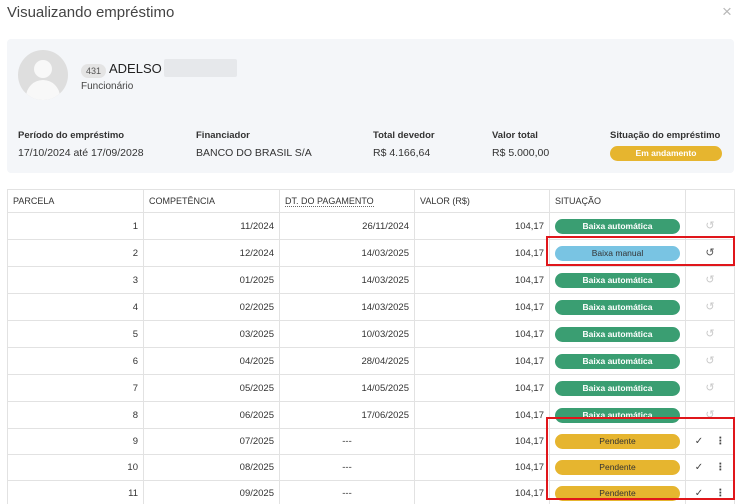 Image resolution: width=739 pixels, height=504 pixels. What do you see at coordinates (75, 307) in the screenshot?
I see `cell-parcela: 4` at bounding box center [75, 307].